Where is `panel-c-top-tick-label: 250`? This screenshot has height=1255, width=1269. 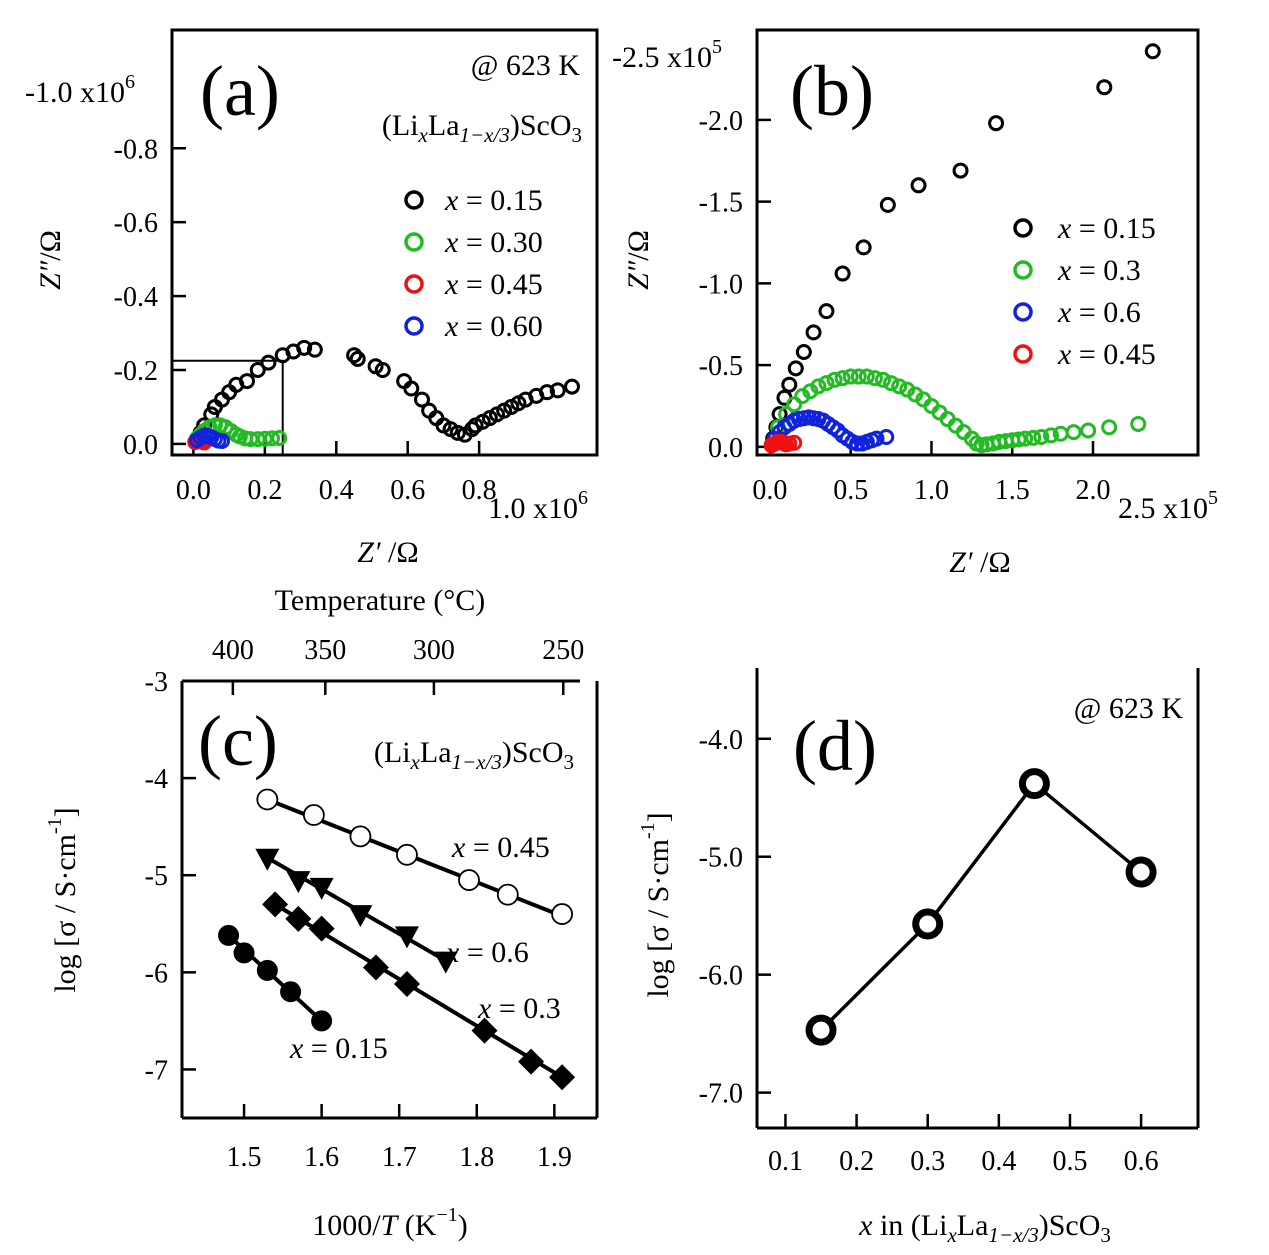
panel-c-top-tick-label: 250 is located at coordinates (563, 650).